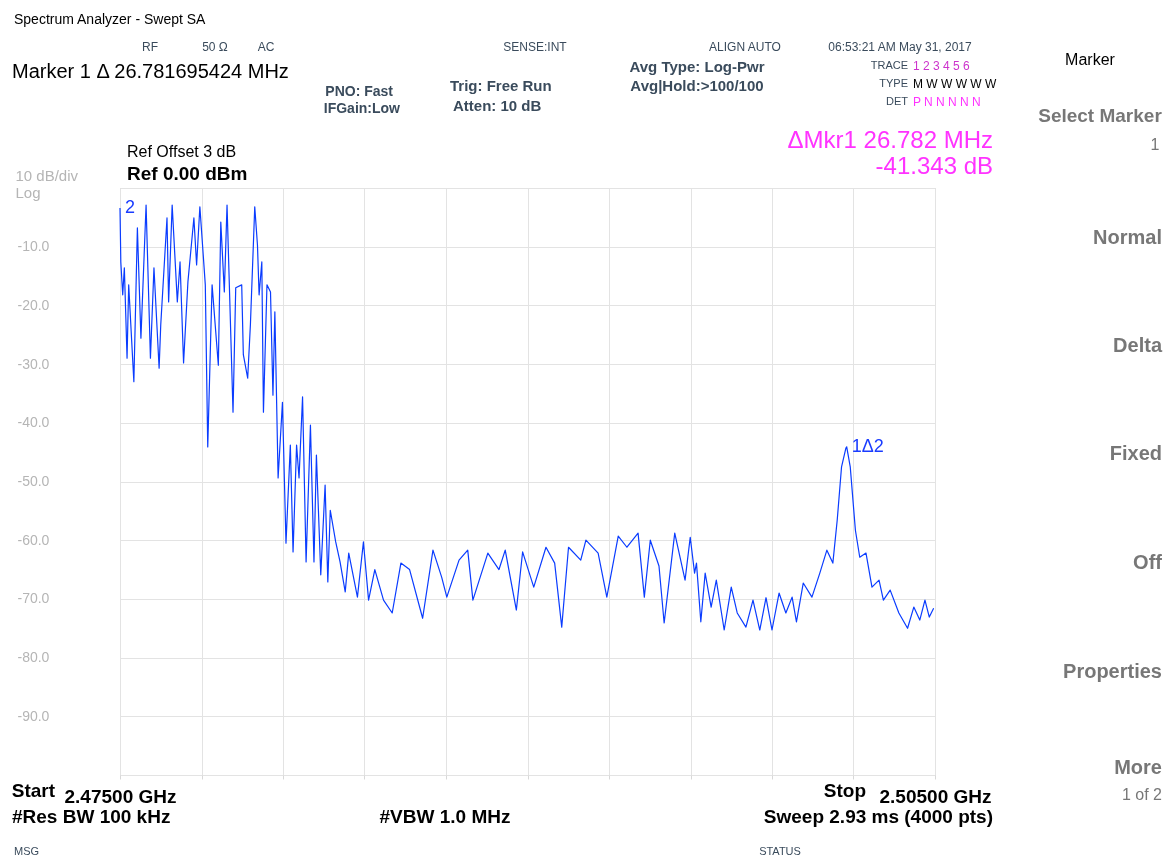 This screenshot has height=867, width=1166. What do you see at coordinates (844, 790) in the screenshot?
I see `text: Stop` at bounding box center [844, 790].